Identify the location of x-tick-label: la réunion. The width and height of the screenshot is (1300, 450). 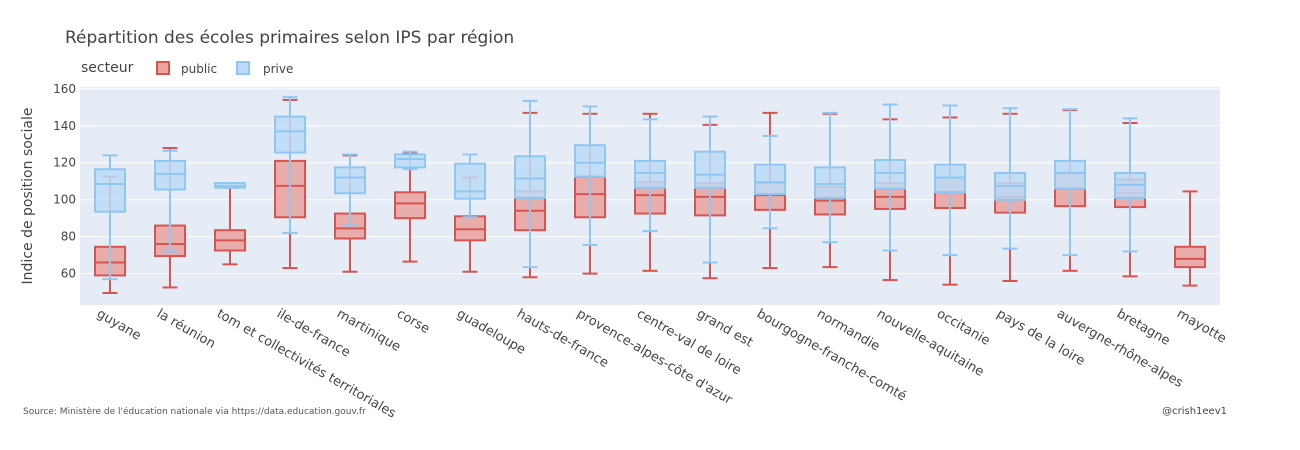
(186, 329).